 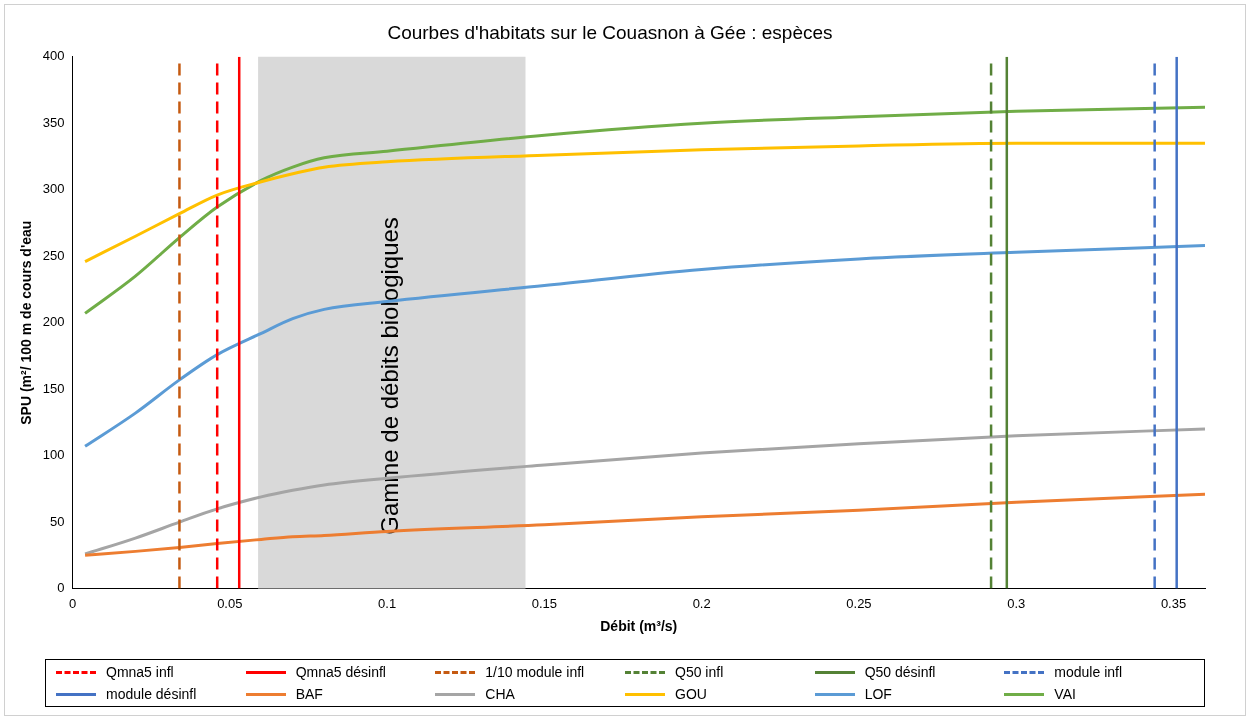 I want to click on y-tick-label: 350, so click(x=53, y=122).